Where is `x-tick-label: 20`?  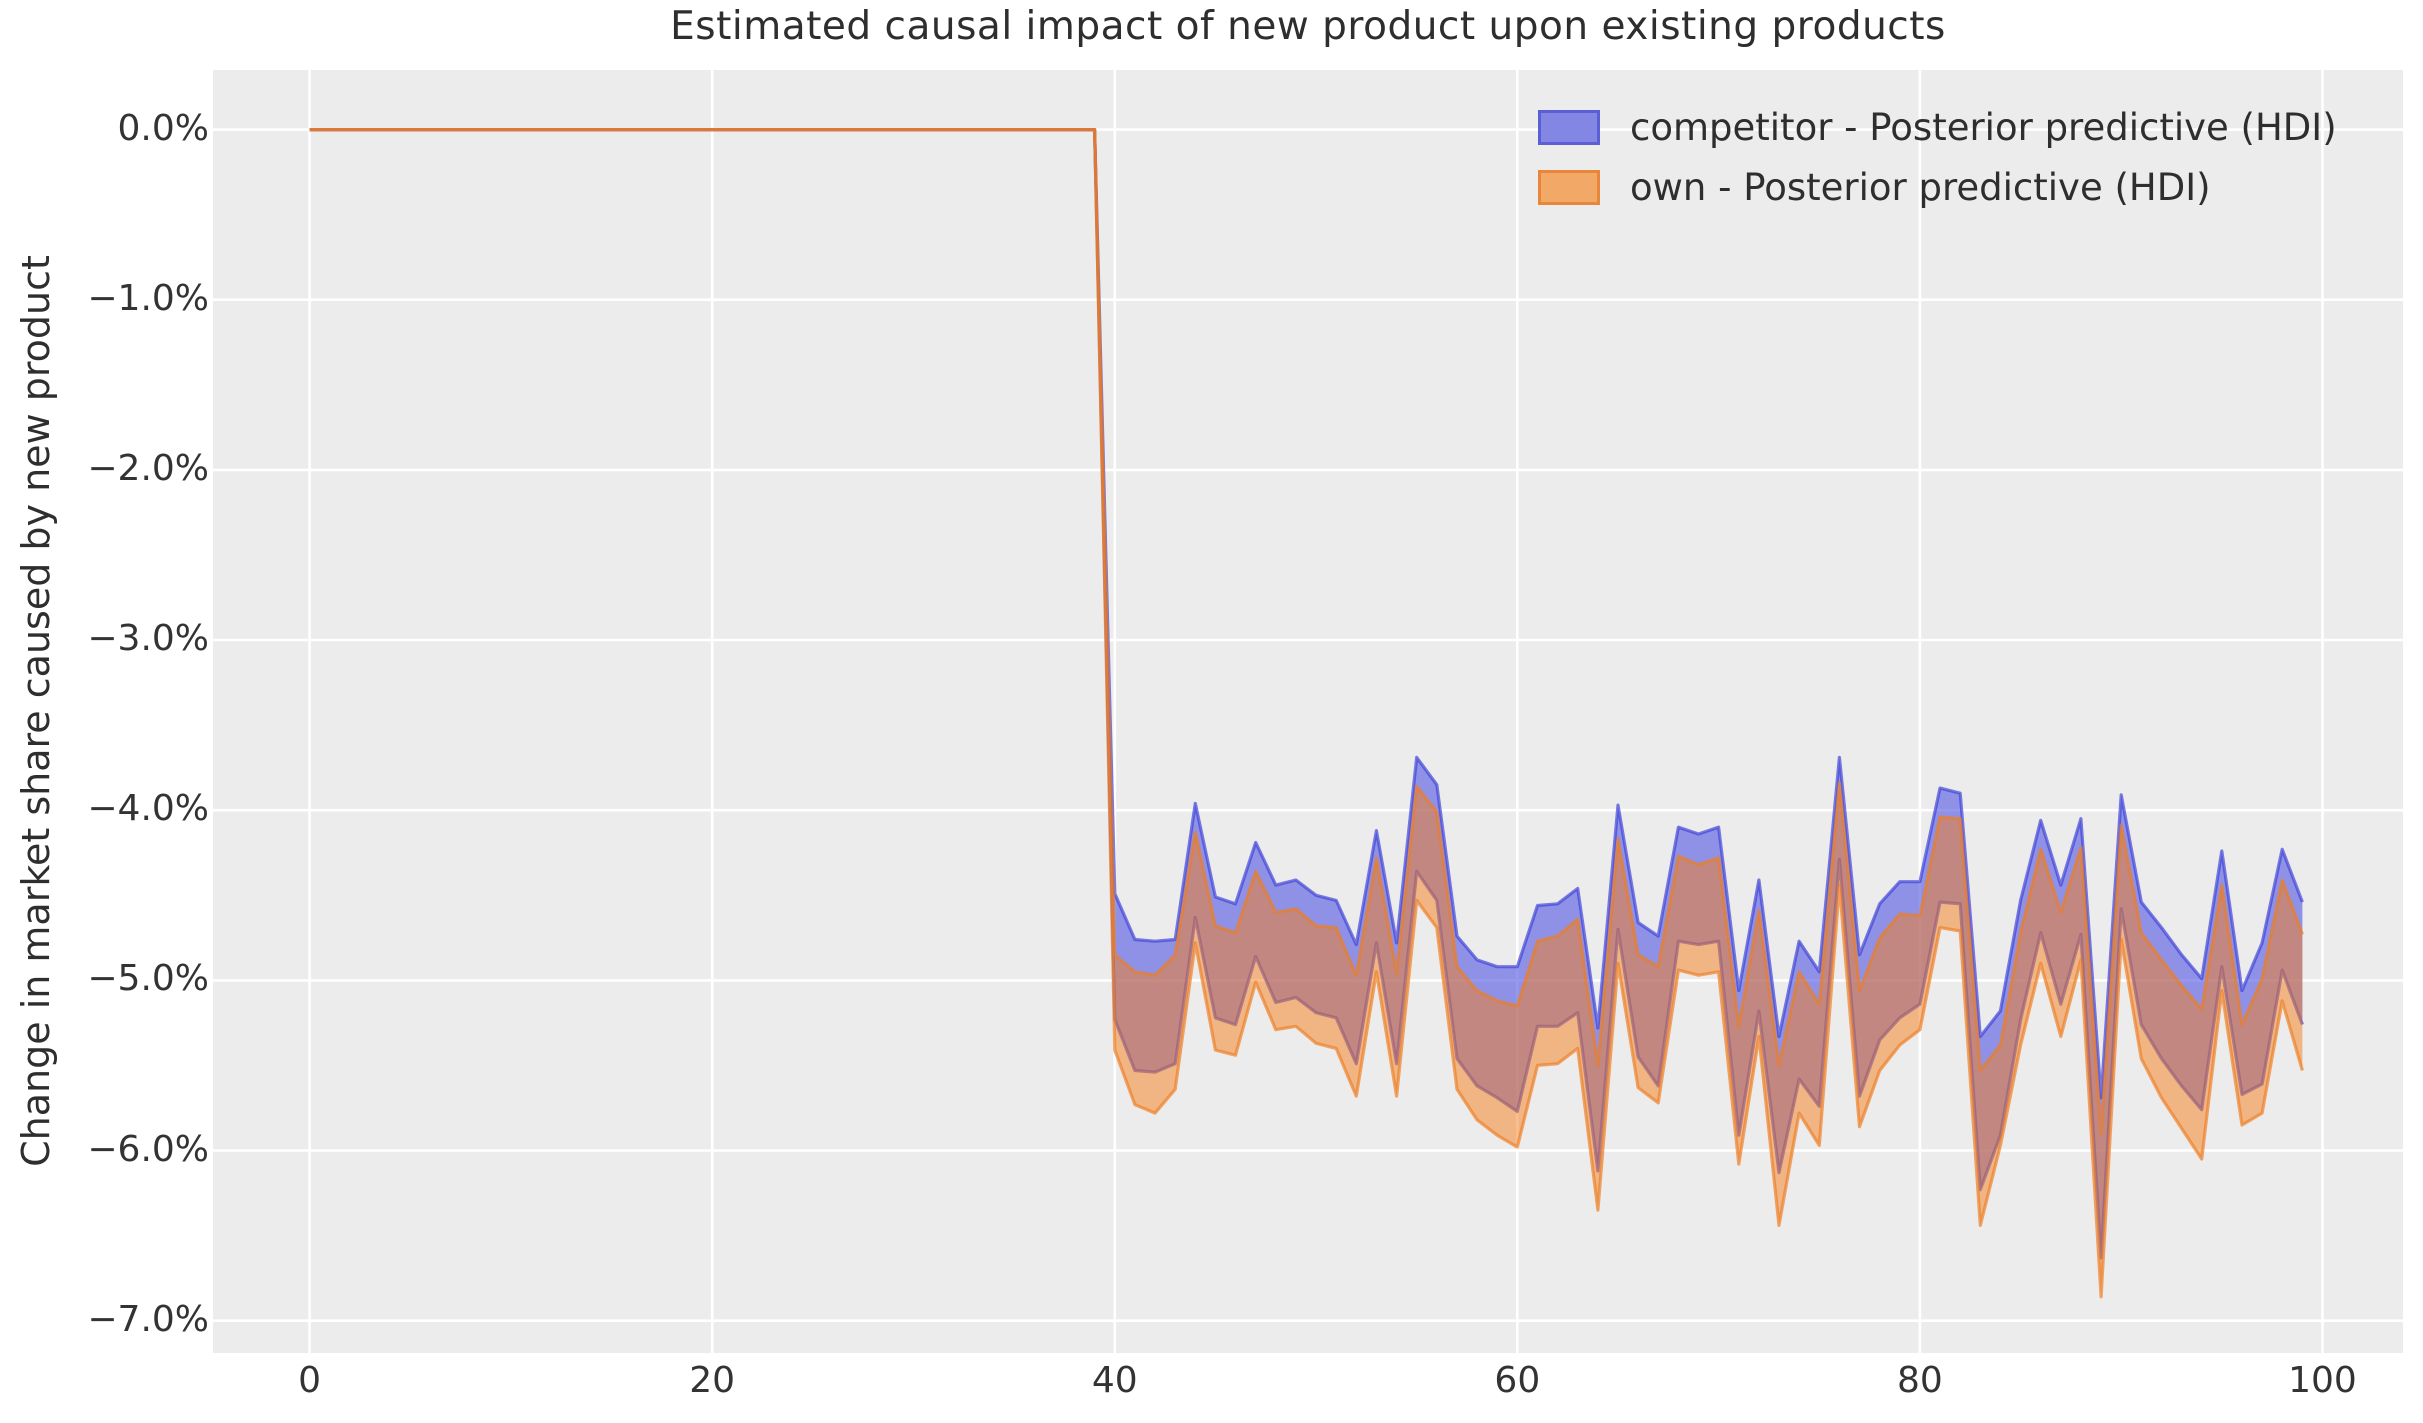
x-tick-label: 20 is located at coordinates (712, 1380).